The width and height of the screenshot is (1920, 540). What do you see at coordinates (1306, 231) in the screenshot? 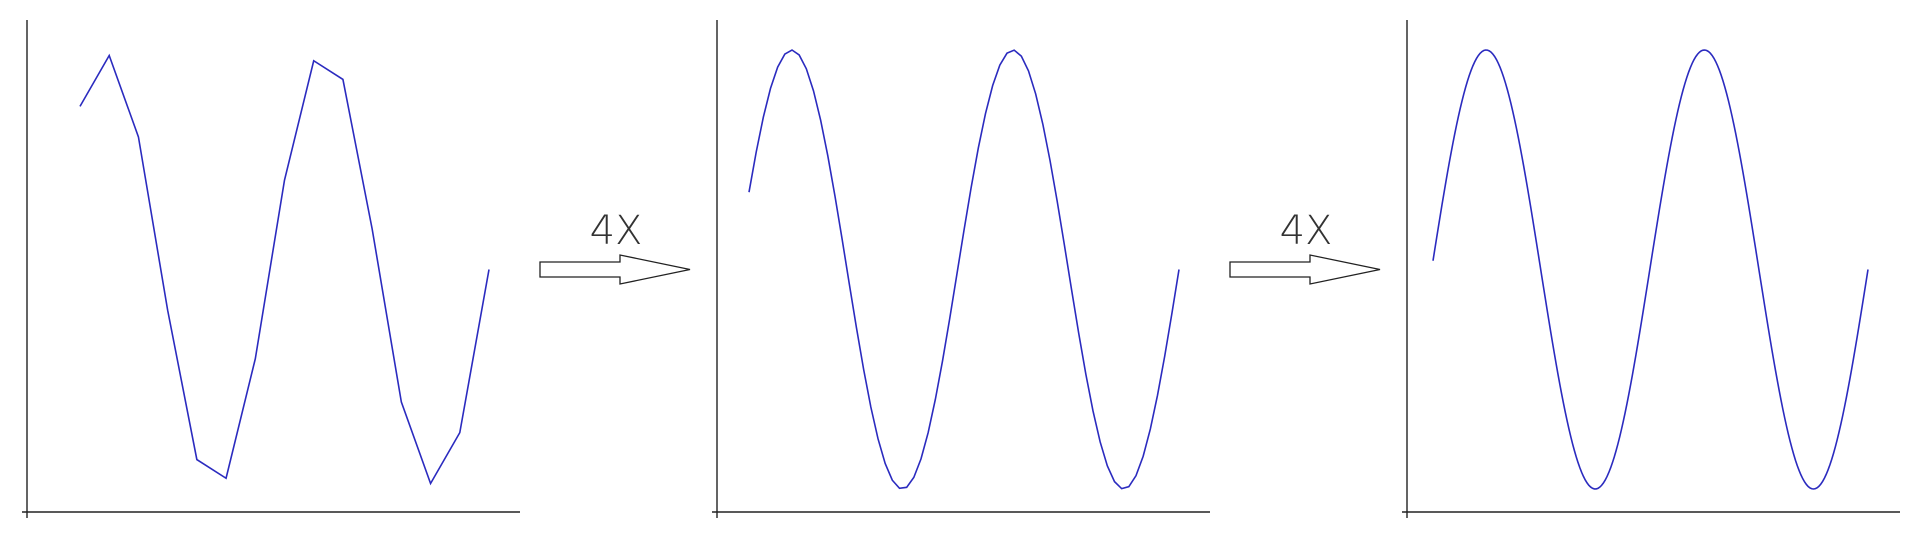
I see `arrow-2-label: 4X` at bounding box center [1306, 231].